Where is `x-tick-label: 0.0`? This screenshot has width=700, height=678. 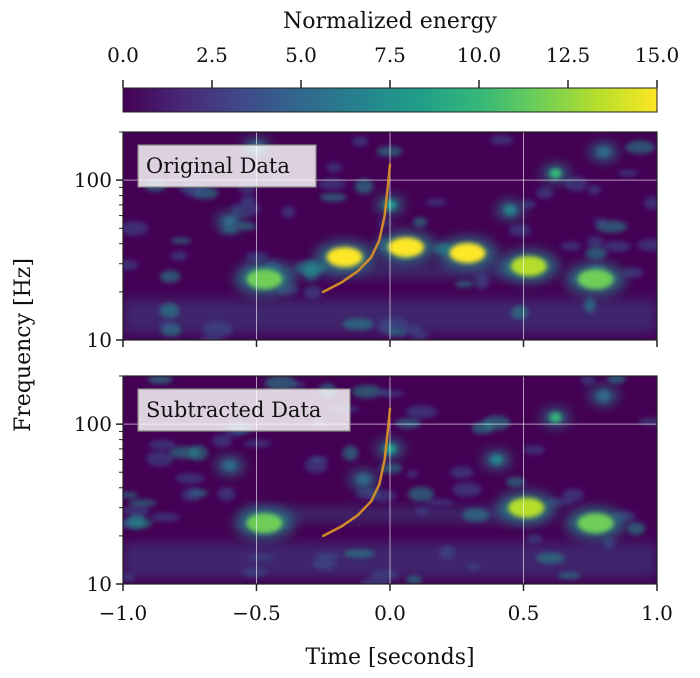
x-tick-label: 0.0 is located at coordinates (390, 613).